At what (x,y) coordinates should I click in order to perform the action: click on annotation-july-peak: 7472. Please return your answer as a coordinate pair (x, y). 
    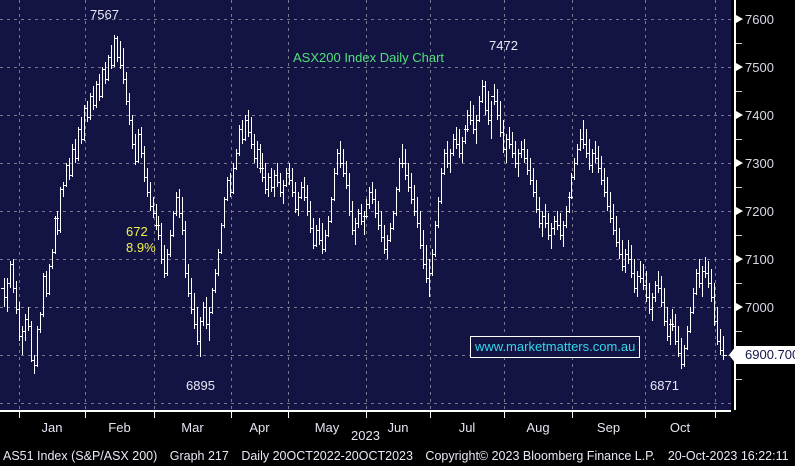
    Looking at the image, I should click on (503, 45).